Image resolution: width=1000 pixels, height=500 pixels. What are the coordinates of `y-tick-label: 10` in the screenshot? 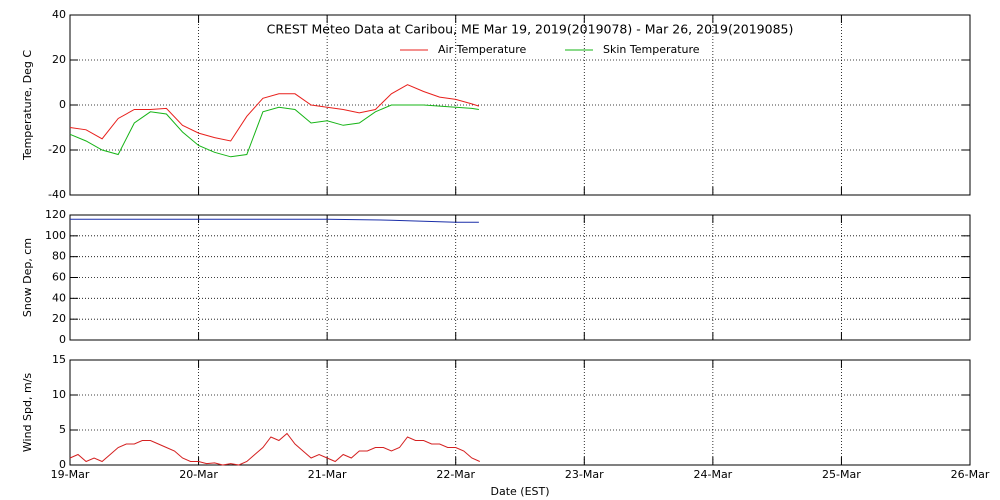 It's located at (59, 394).